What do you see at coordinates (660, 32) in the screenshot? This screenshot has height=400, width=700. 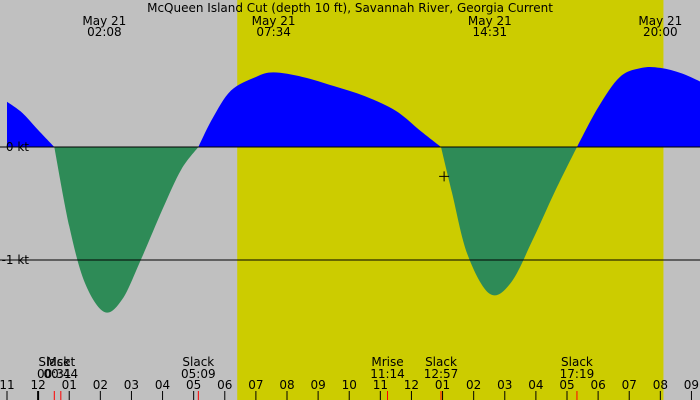 I see `top-time-label-3: 20:00` at bounding box center [660, 32].